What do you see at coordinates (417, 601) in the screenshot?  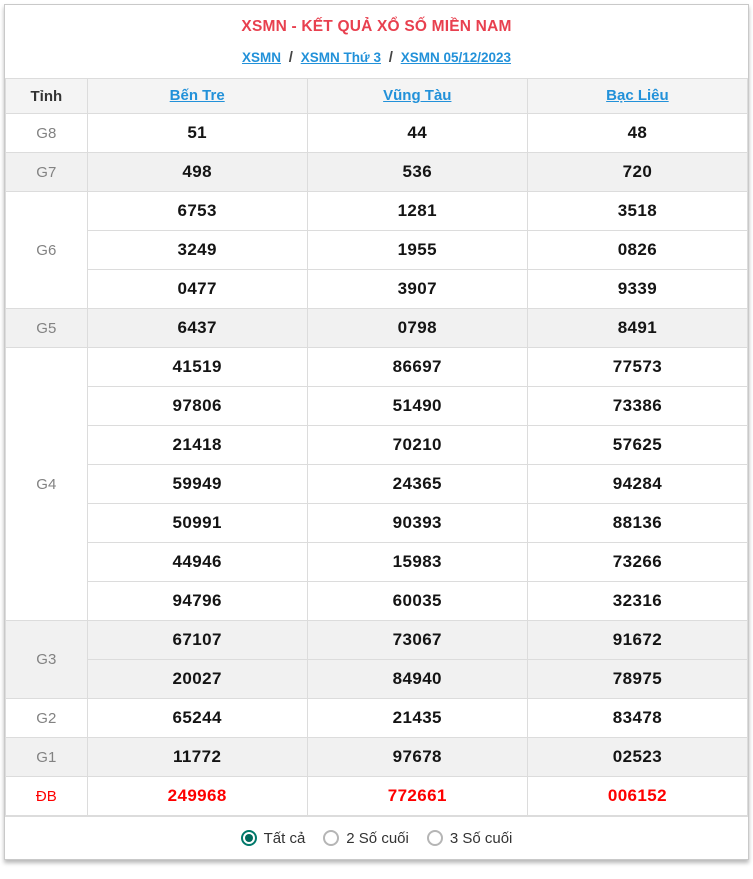 I see `prize-number: 60035` at bounding box center [417, 601].